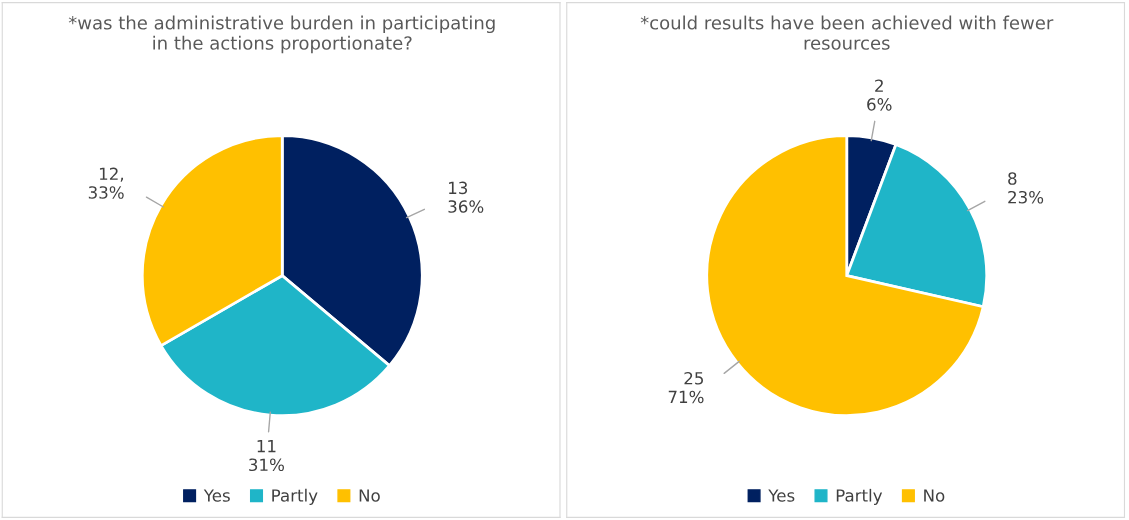 The height and width of the screenshot is (520, 1129). Describe the element at coordinates (106, 183) in the screenshot. I see `data-label: 12, 33%` at that location.